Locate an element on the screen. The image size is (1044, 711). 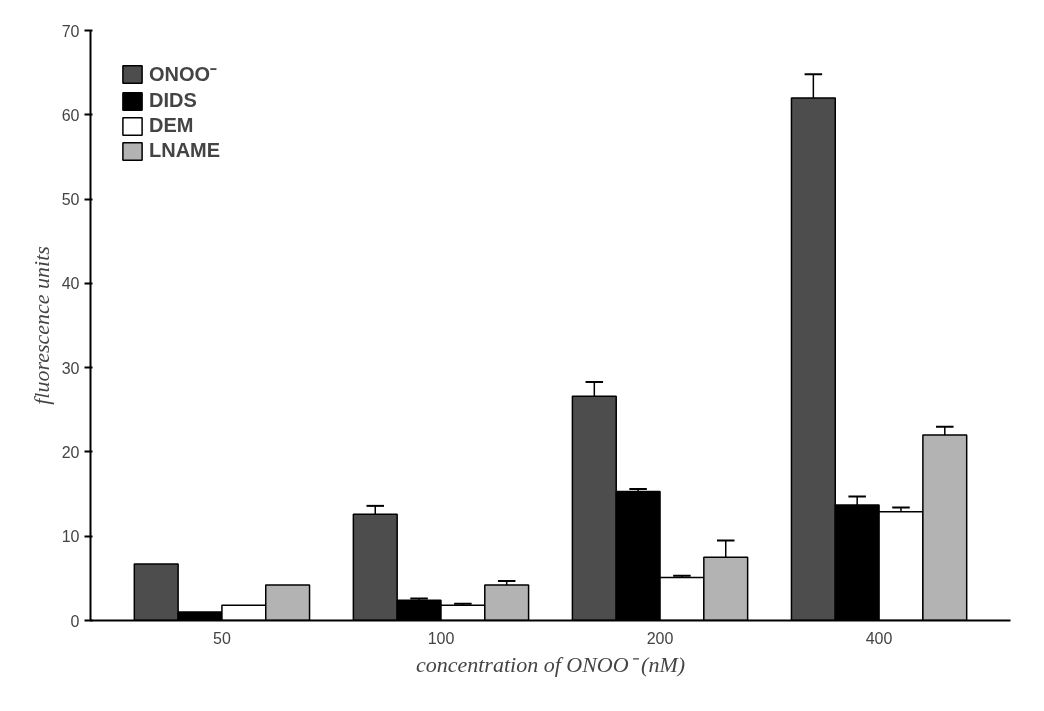
x-tick-label: 400 is located at coordinates (879, 638).